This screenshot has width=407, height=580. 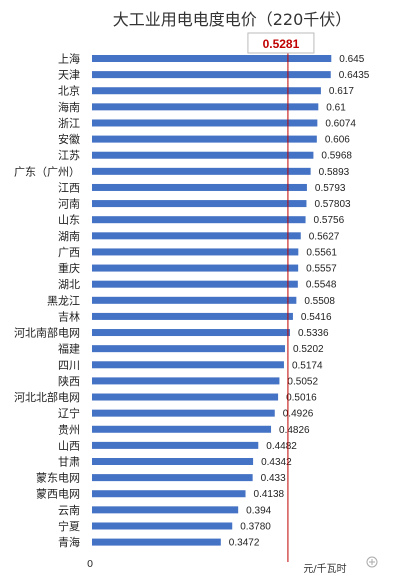 What do you see at coordinates (69, 75) in the screenshot?
I see `category-label: 天津` at bounding box center [69, 75].